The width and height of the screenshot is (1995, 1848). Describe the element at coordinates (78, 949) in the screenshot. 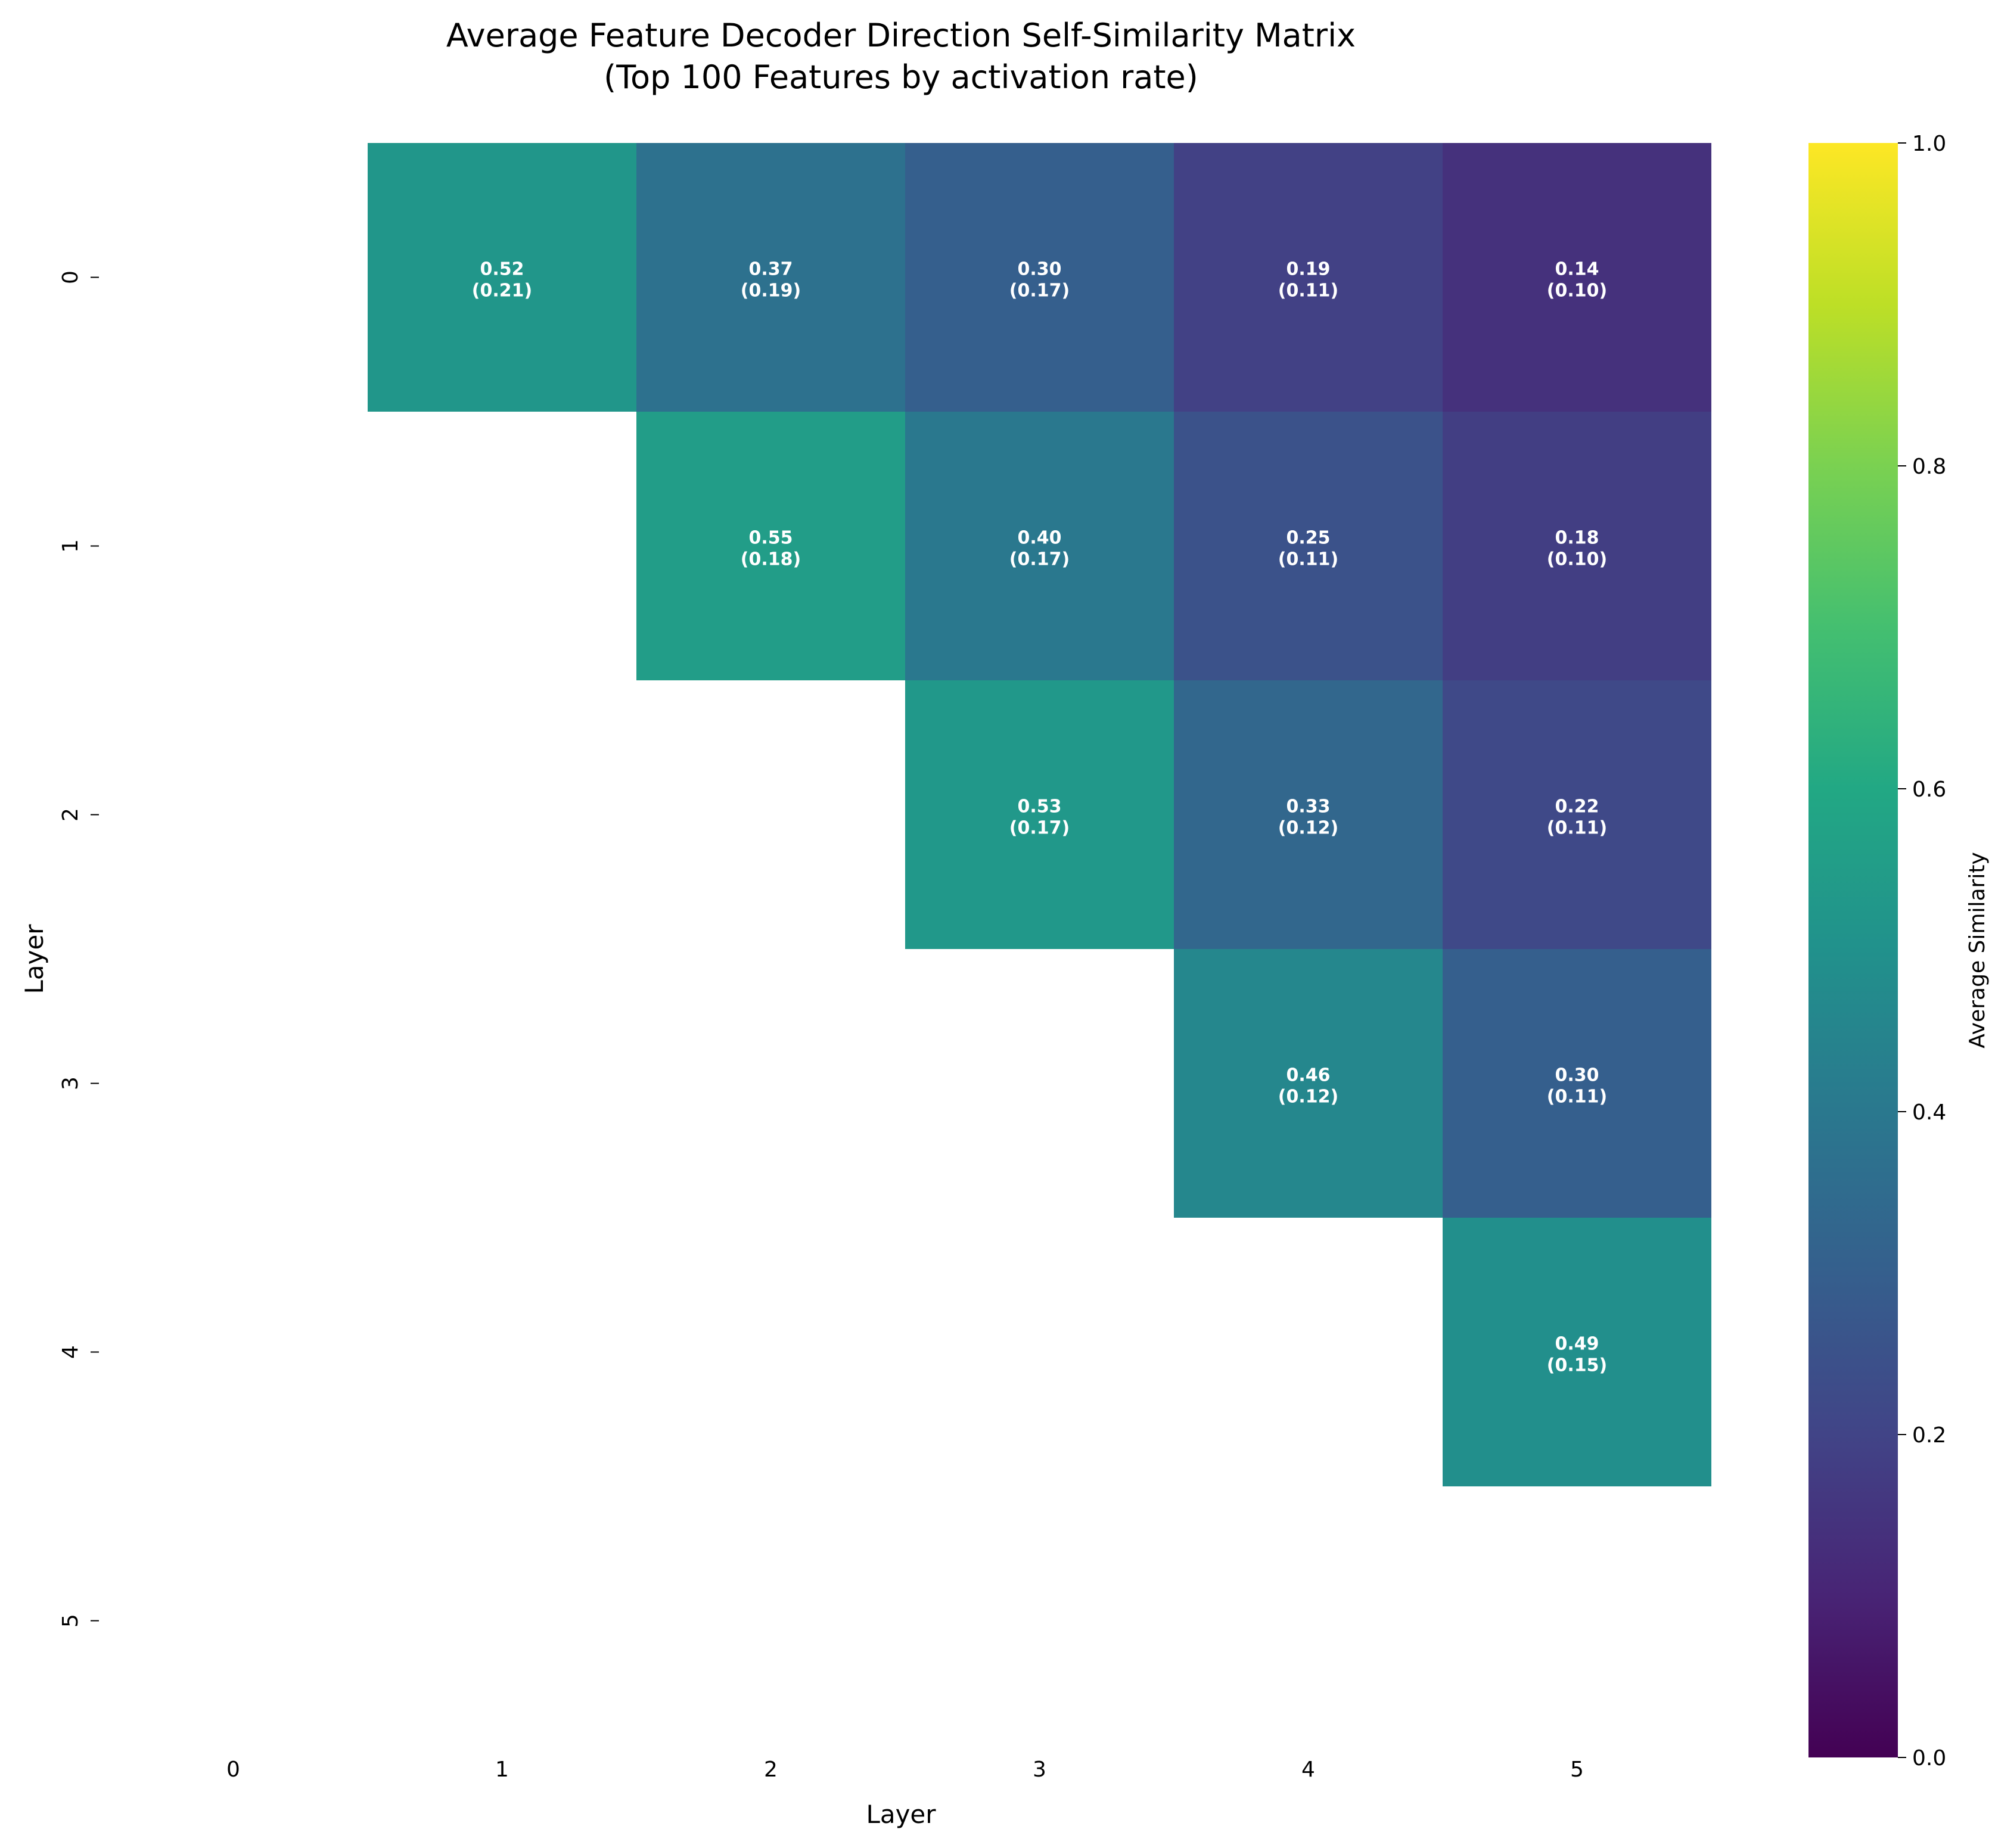

I see `y-axis-ticks: 0 1 2 3 4 5` at that location.